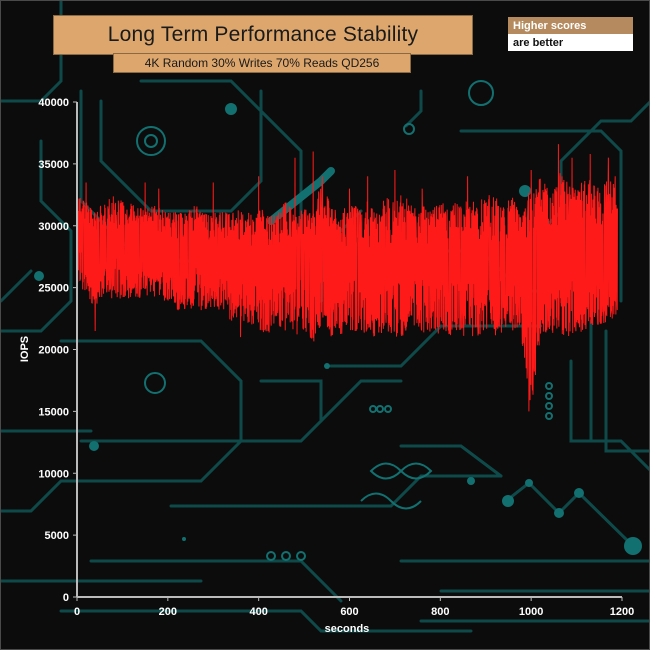  What do you see at coordinates (622, 612) in the screenshot?
I see `x-tick-label: 1200` at bounding box center [622, 612].